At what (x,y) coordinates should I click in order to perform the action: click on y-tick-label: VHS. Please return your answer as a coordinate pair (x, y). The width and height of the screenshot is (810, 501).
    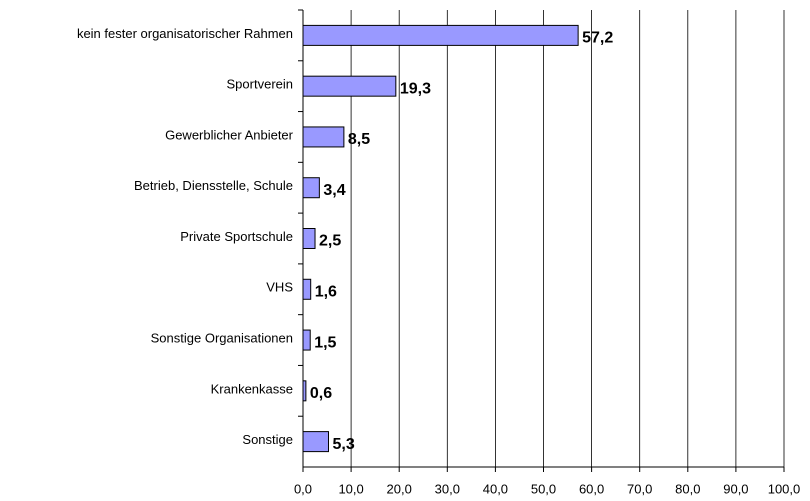
    Looking at the image, I should click on (279, 287).